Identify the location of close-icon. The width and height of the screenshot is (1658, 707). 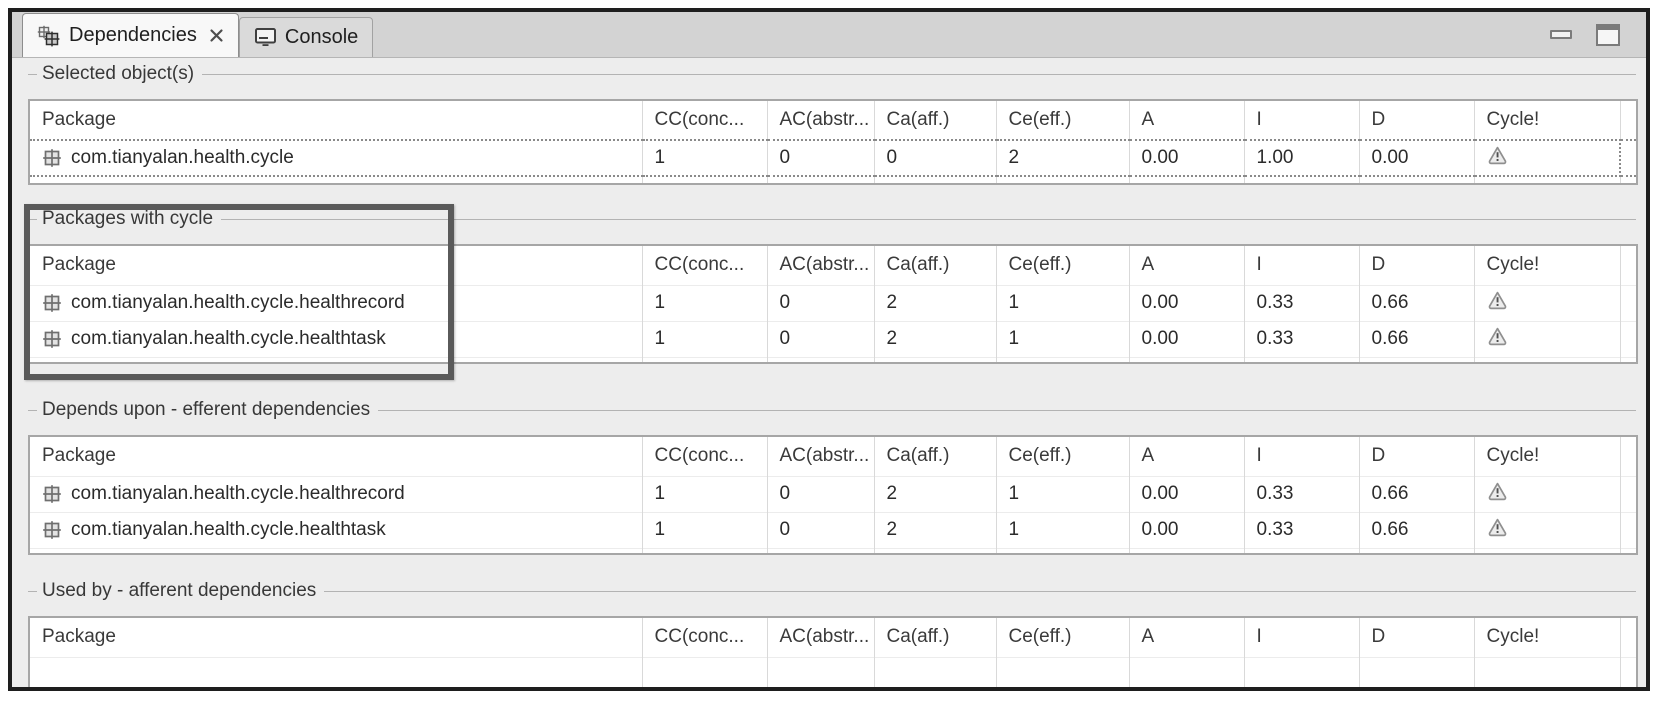
(216, 35).